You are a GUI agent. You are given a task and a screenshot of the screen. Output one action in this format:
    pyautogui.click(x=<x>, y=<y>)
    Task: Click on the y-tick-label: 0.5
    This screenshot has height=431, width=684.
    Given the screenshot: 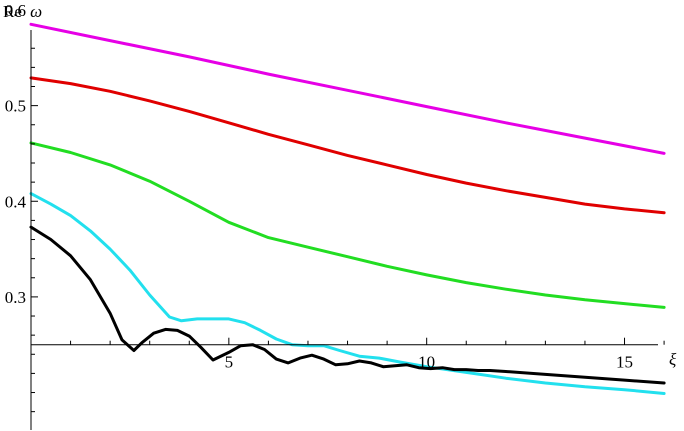 What is the action you would take?
    pyautogui.click(x=15, y=106)
    